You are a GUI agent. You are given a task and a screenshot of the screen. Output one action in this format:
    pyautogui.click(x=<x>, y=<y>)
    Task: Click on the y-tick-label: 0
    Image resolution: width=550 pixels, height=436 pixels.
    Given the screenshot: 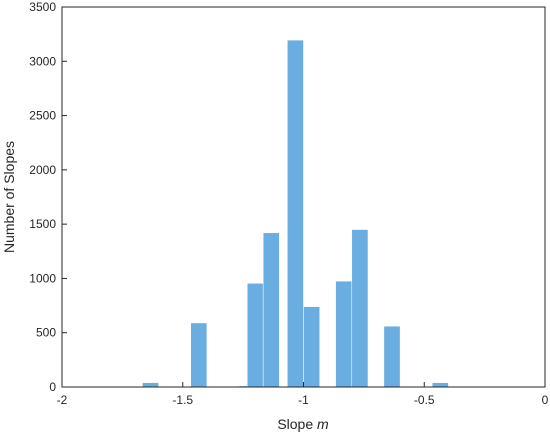 What is the action you would take?
    pyautogui.click(x=52, y=387)
    